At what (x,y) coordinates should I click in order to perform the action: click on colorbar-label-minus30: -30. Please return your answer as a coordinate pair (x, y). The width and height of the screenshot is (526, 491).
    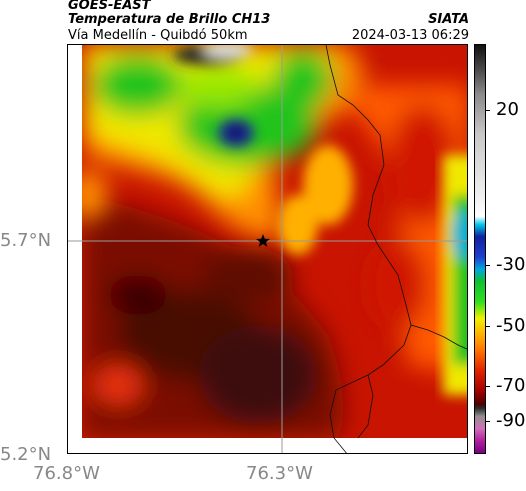
    Looking at the image, I should click on (511, 264).